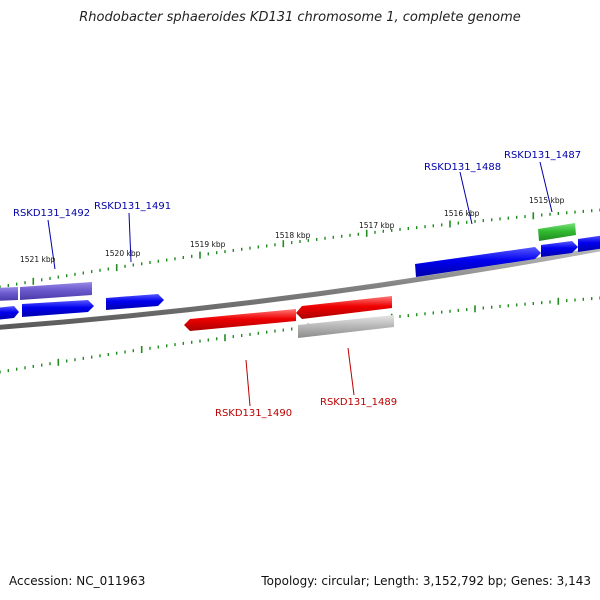  What do you see at coordinates (208, 244) in the screenshot?
I see `tick-label: 1519 kbp` at bounding box center [208, 244].